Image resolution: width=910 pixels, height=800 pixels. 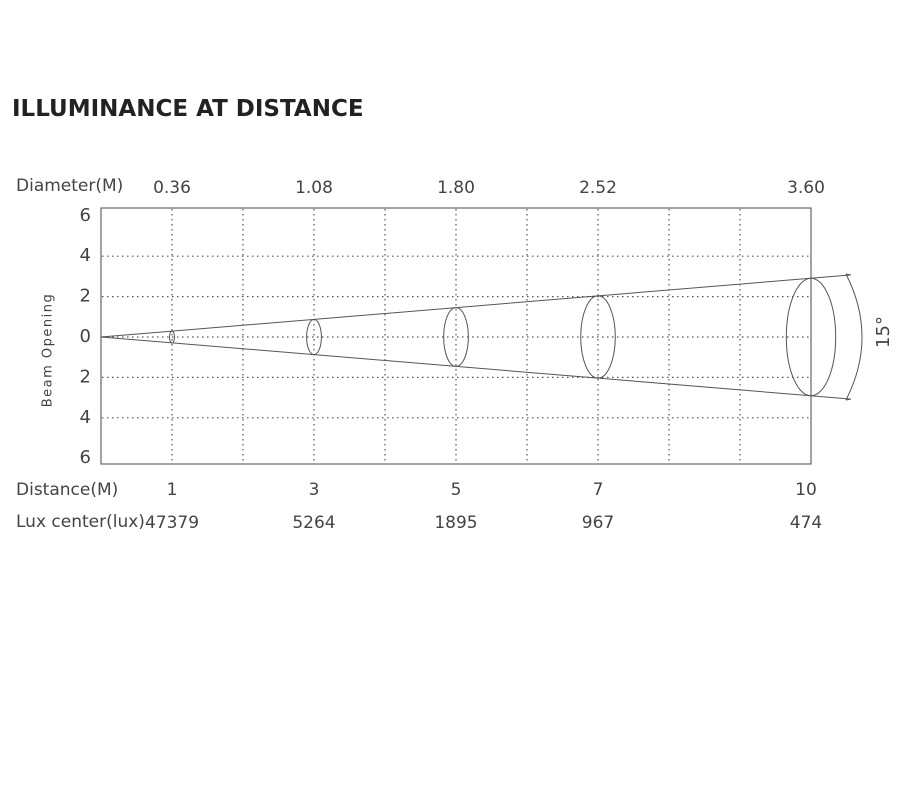 What do you see at coordinates (172, 188) in the screenshot?
I see `diameter-value: 0.36` at bounding box center [172, 188].